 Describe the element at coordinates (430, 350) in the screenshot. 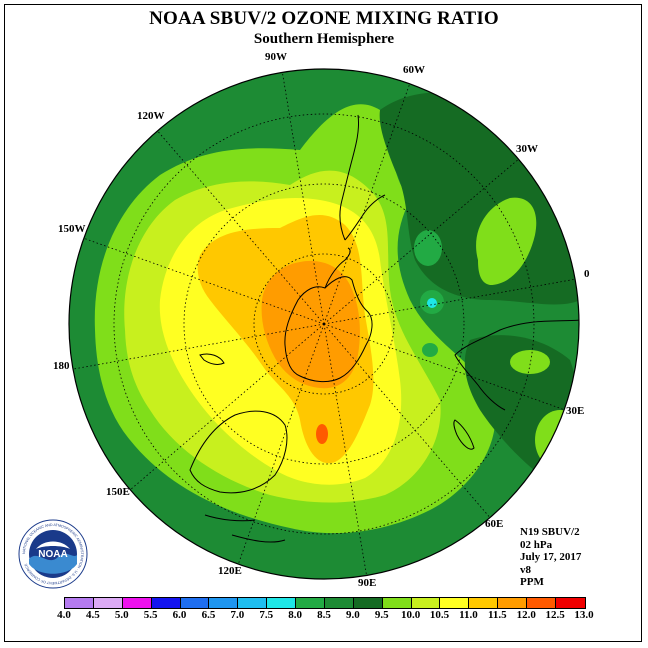

I see `contour-8.0-spot-c` at that location.